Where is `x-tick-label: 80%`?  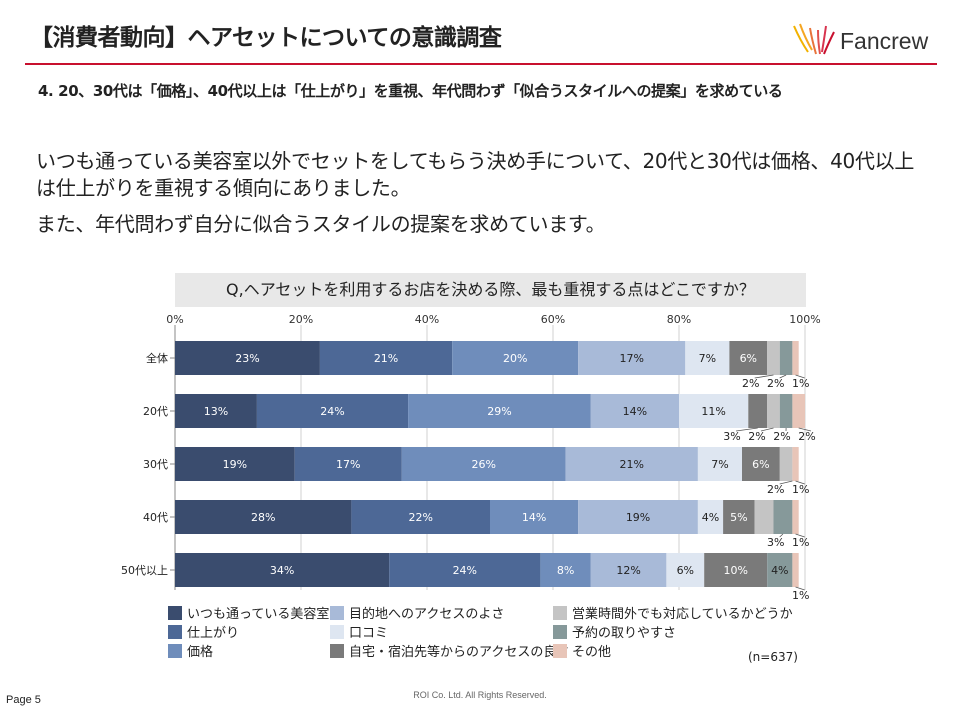 x-tick-label: 80% is located at coordinates (679, 319).